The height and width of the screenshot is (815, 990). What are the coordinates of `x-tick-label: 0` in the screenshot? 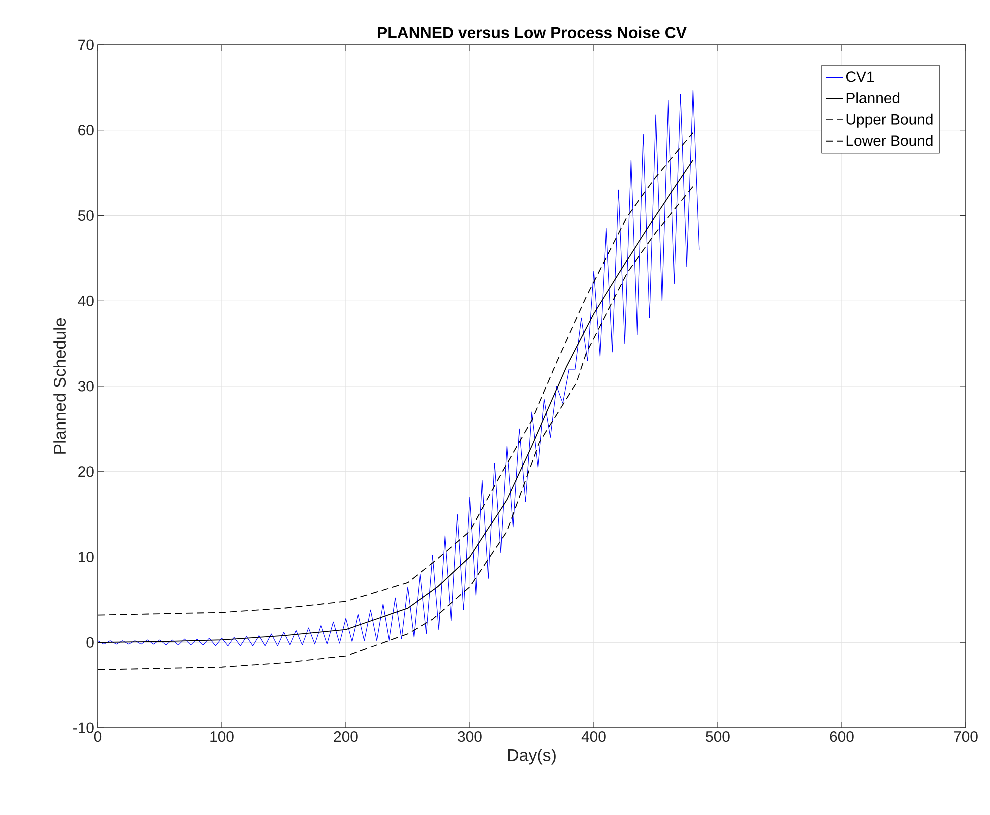 It's located at (98, 737).